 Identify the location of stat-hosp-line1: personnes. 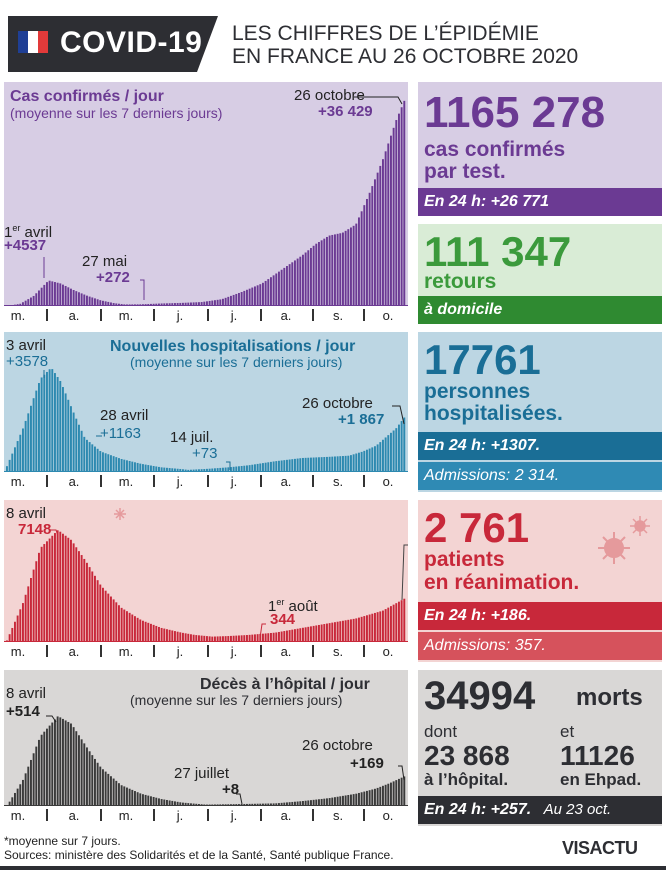
(477, 391).